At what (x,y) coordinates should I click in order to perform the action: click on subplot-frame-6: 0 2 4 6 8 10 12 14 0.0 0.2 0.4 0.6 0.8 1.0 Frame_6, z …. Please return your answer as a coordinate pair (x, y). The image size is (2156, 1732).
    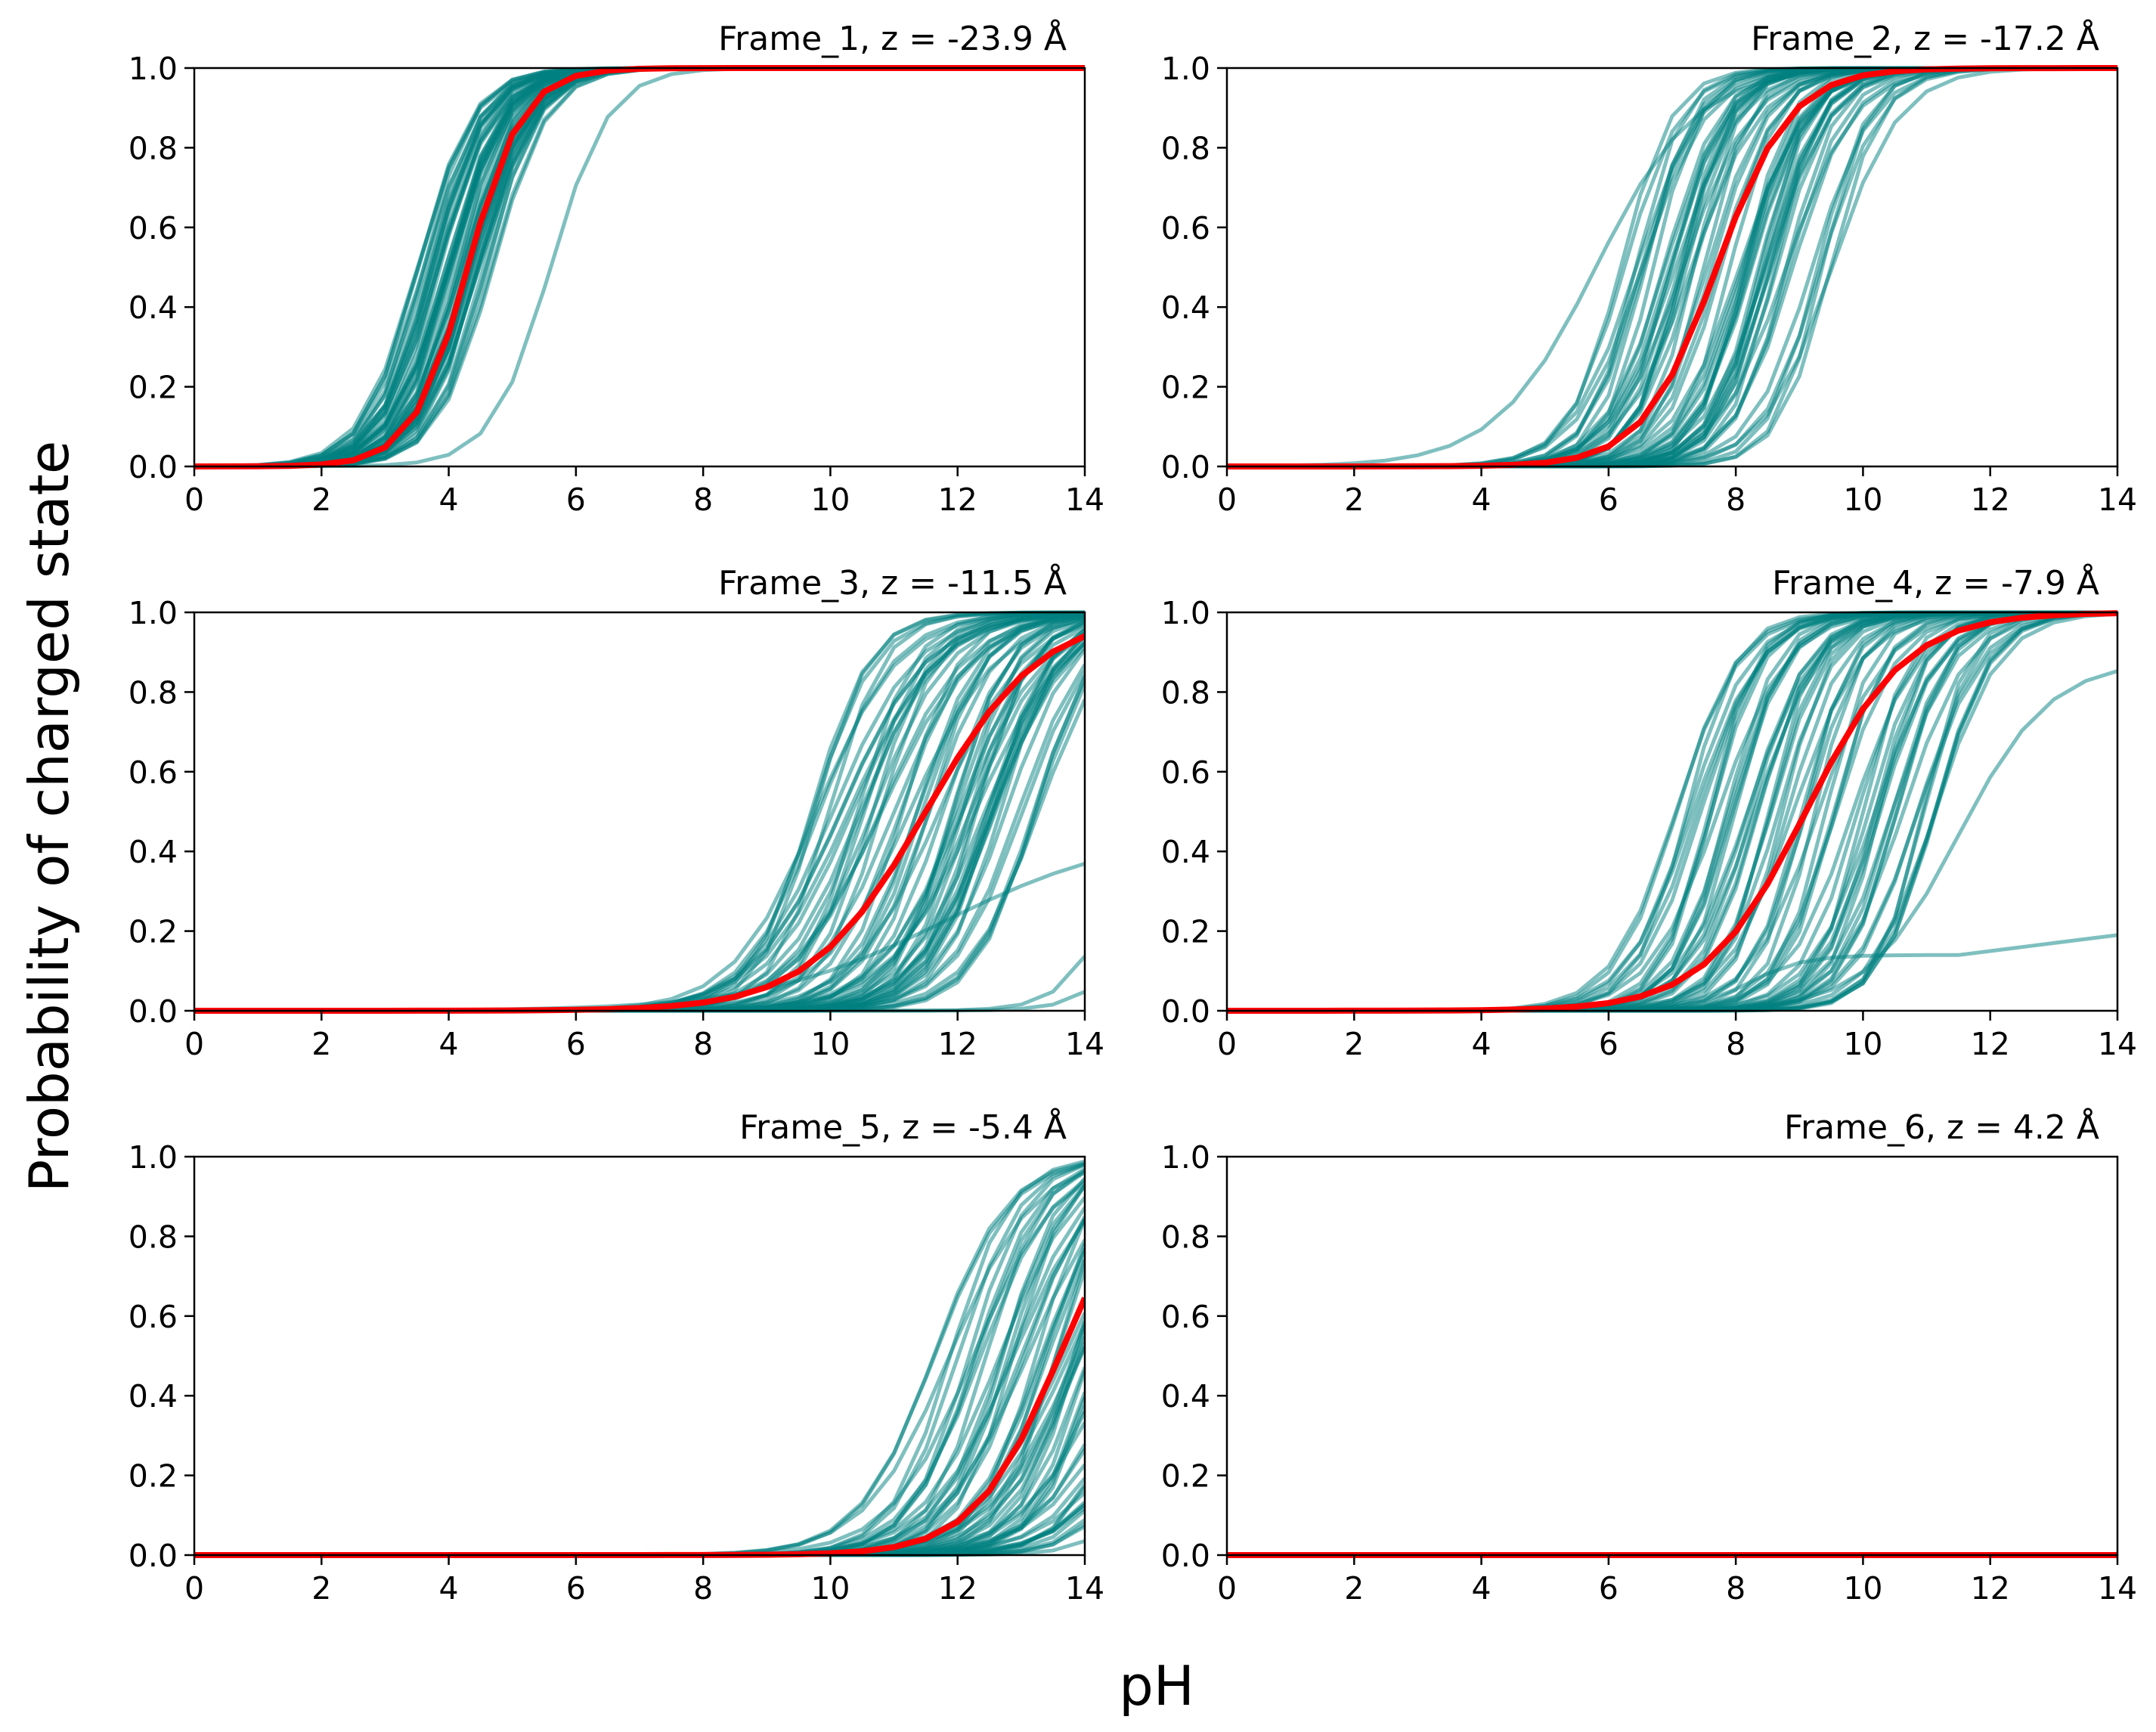
    Looking at the image, I should click on (1649, 1357).